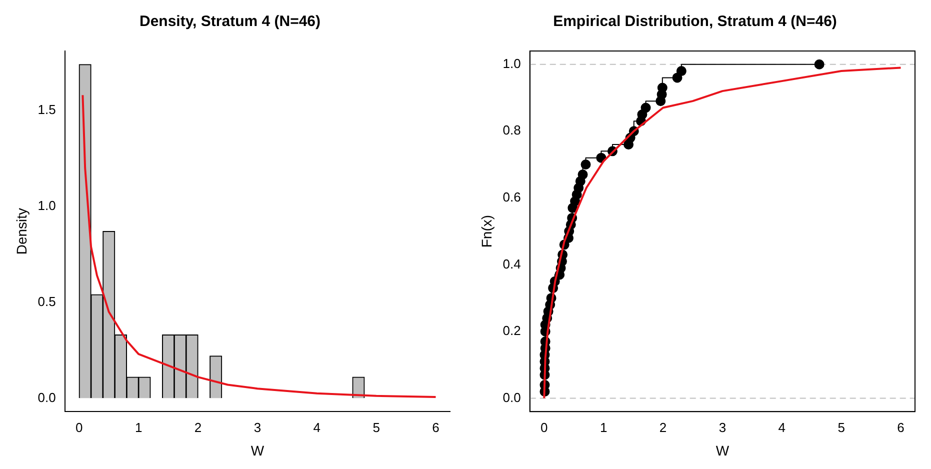 This screenshot has width=931, height=469. Describe the element at coordinates (511, 196) in the screenshot. I see `y-tick-label: 0.6` at that location.